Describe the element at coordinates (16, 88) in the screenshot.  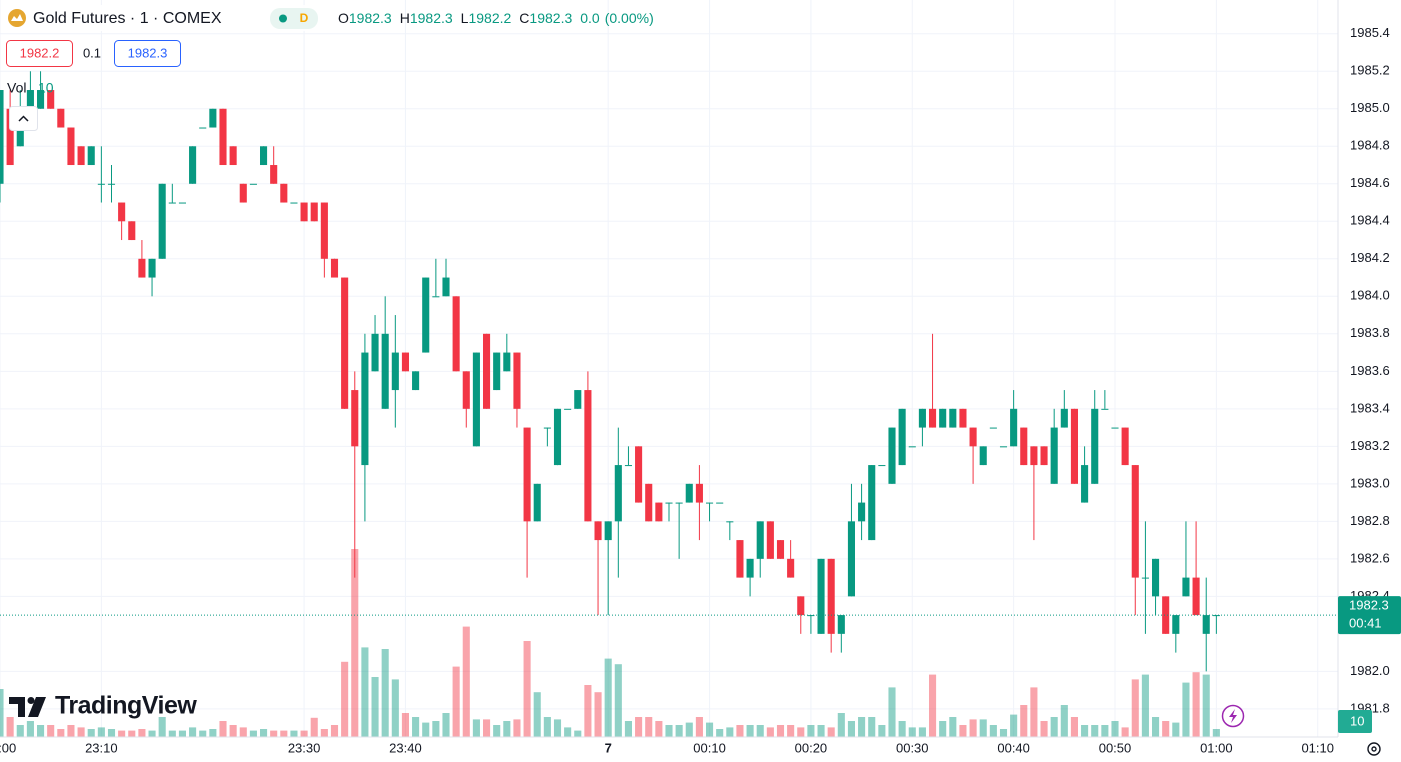
I see `volume-label: Vol` at that location.